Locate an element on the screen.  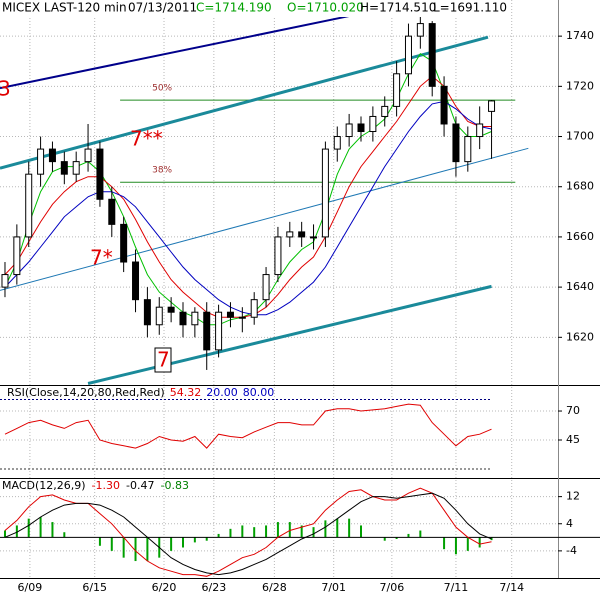
header-bg is located at coordinates (252, 8).